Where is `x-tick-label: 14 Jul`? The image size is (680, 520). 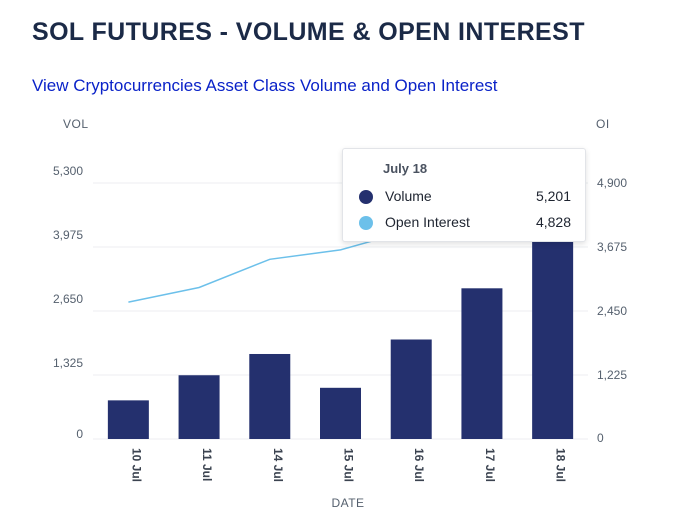 x-tick-label: 14 Jul is located at coordinates (278, 465).